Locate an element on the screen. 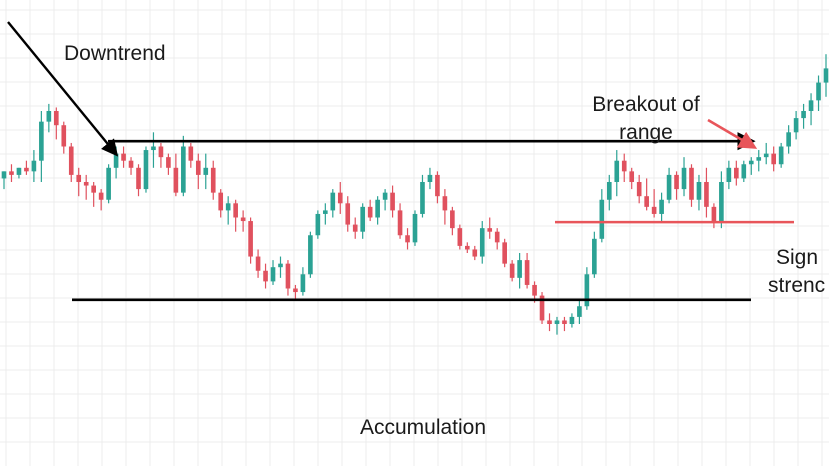 The height and width of the screenshot is (466, 829). sign-of-strength-label-line2: strenc is located at coordinates (796, 285).